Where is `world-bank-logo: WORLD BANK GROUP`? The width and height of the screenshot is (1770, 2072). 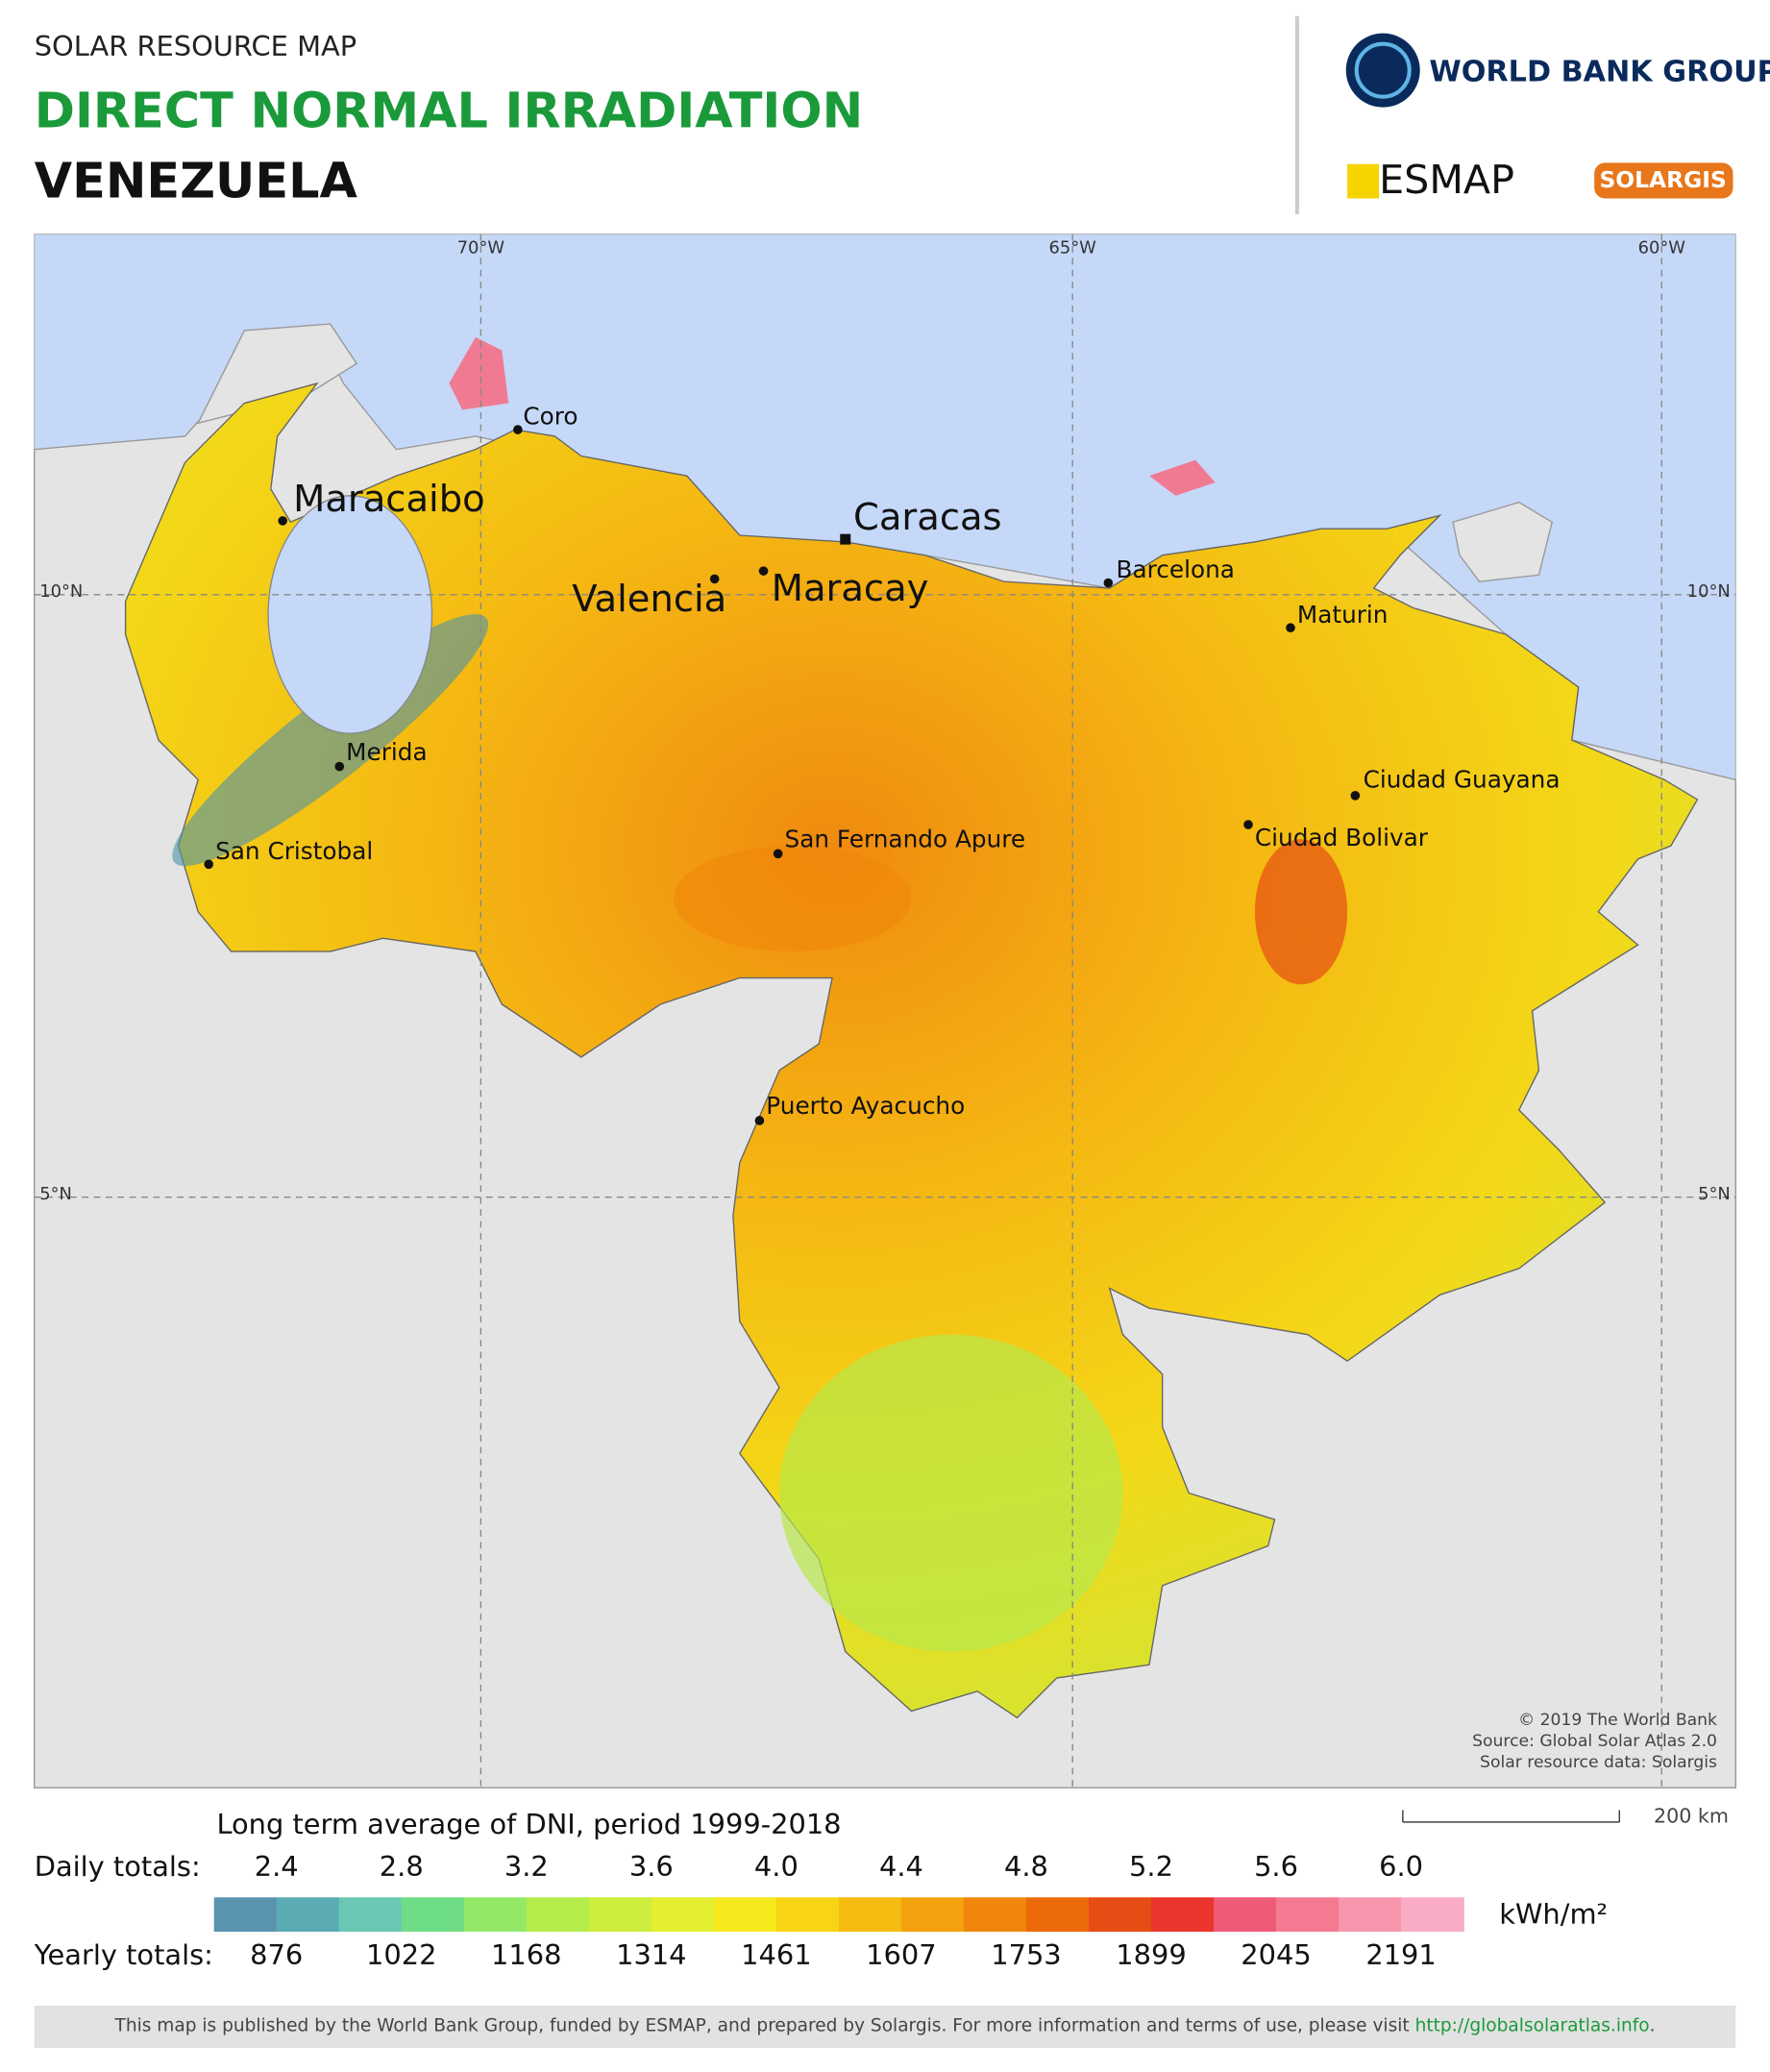 world-bank-logo: WORLD BANK GROUP is located at coordinates (1557, 70).